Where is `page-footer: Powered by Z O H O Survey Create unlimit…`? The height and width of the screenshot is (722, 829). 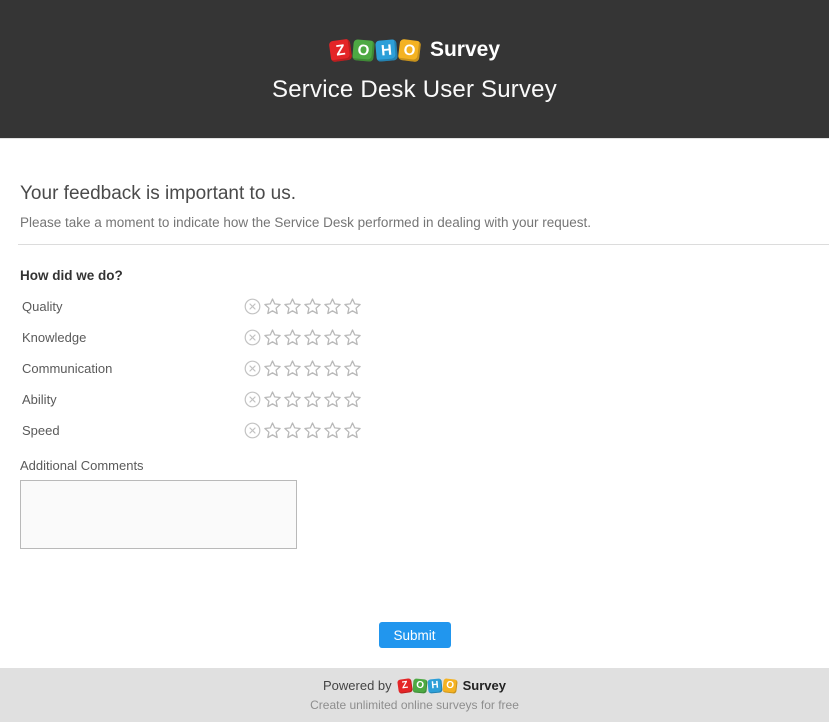 page-footer: Powered by Z O H O Survey Create unlimit… is located at coordinates (414, 695).